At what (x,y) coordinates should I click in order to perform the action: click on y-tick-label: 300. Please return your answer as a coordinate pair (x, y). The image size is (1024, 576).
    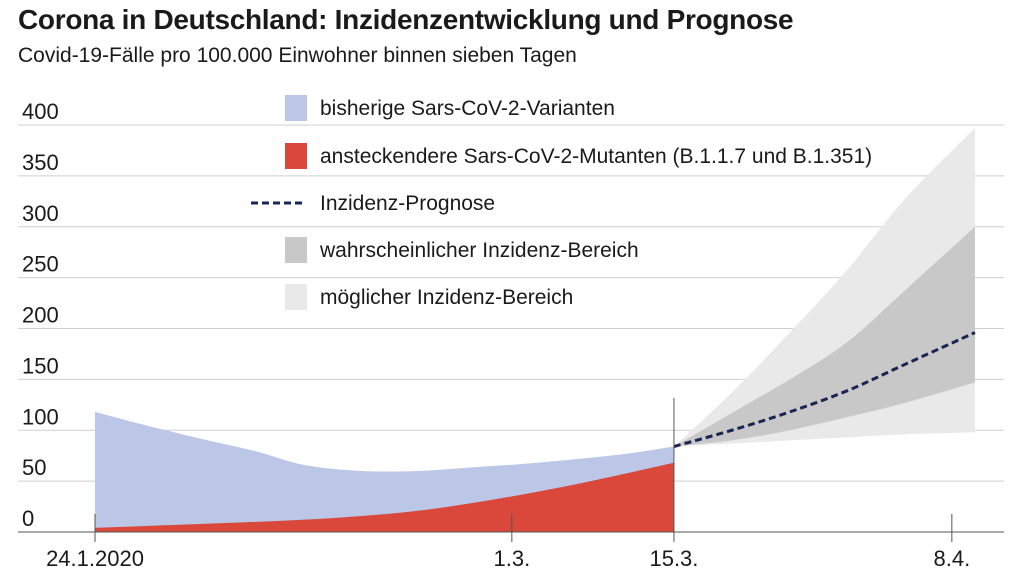
    Looking at the image, I should click on (40, 213).